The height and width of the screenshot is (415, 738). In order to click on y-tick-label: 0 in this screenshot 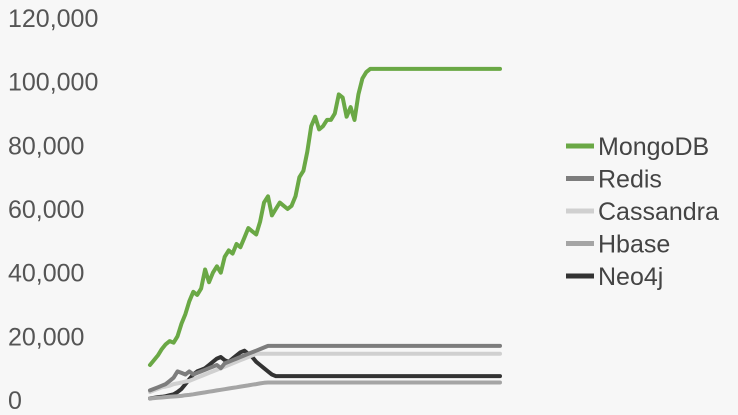, I will do `click(15, 401)`.